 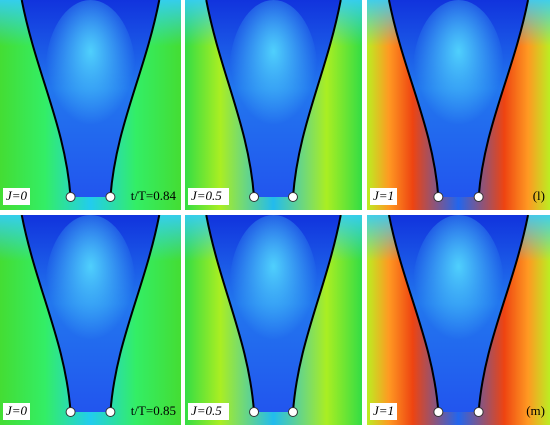 I want to click on panel-note: (l), so click(x=539, y=195).